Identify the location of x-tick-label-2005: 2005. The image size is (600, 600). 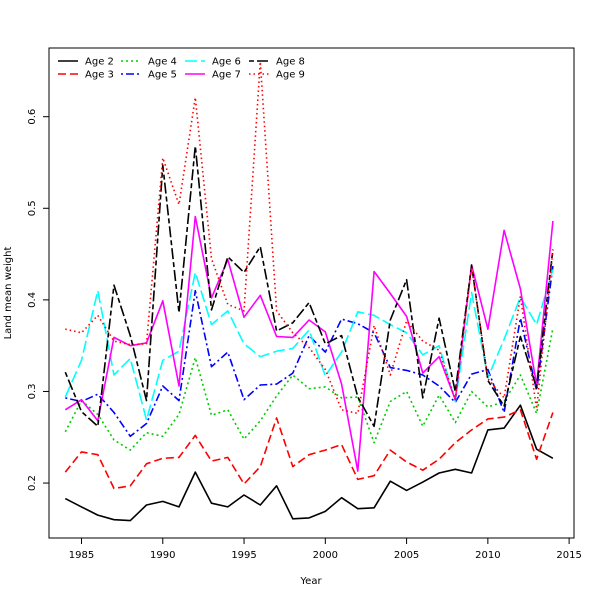
(406, 555).